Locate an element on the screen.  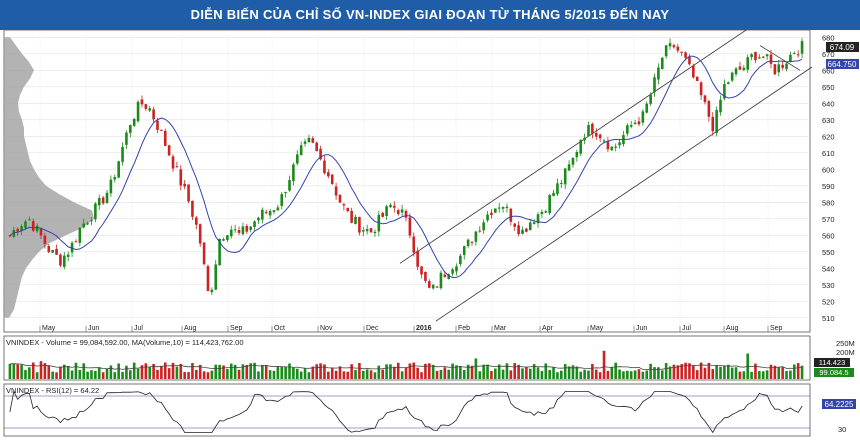
price-tick-label: 550 is located at coordinates (828, 252).